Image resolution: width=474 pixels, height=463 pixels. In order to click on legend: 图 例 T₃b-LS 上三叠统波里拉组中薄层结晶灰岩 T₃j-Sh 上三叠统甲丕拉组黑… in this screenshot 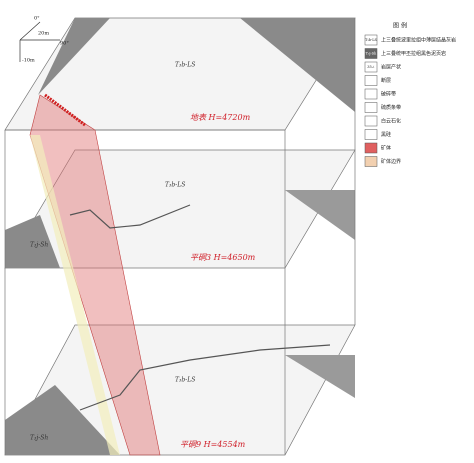, I will do `click(410, 94)`.